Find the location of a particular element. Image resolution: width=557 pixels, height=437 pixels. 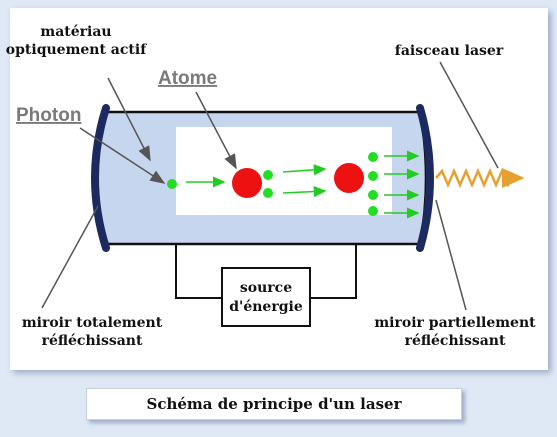

source-wires is located at coordinates (266, 271).